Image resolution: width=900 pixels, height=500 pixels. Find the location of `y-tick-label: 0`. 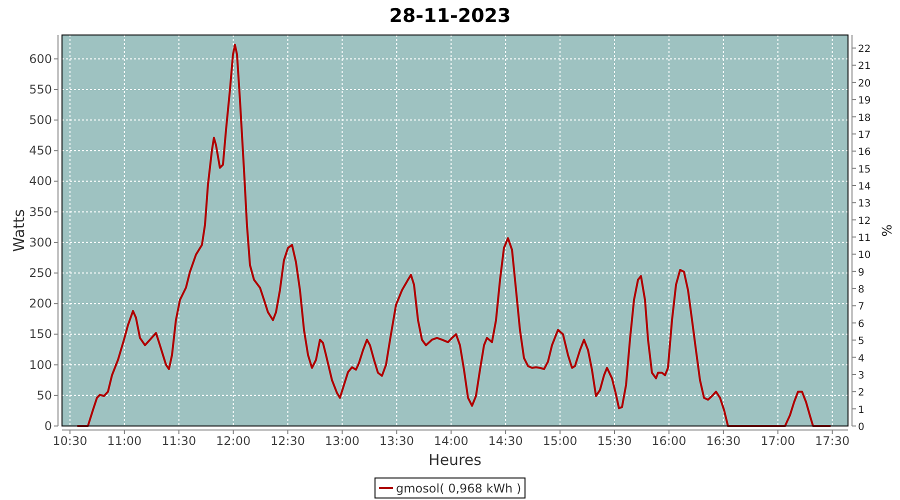

y-tick-label: 0 is located at coordinates (48, 426).